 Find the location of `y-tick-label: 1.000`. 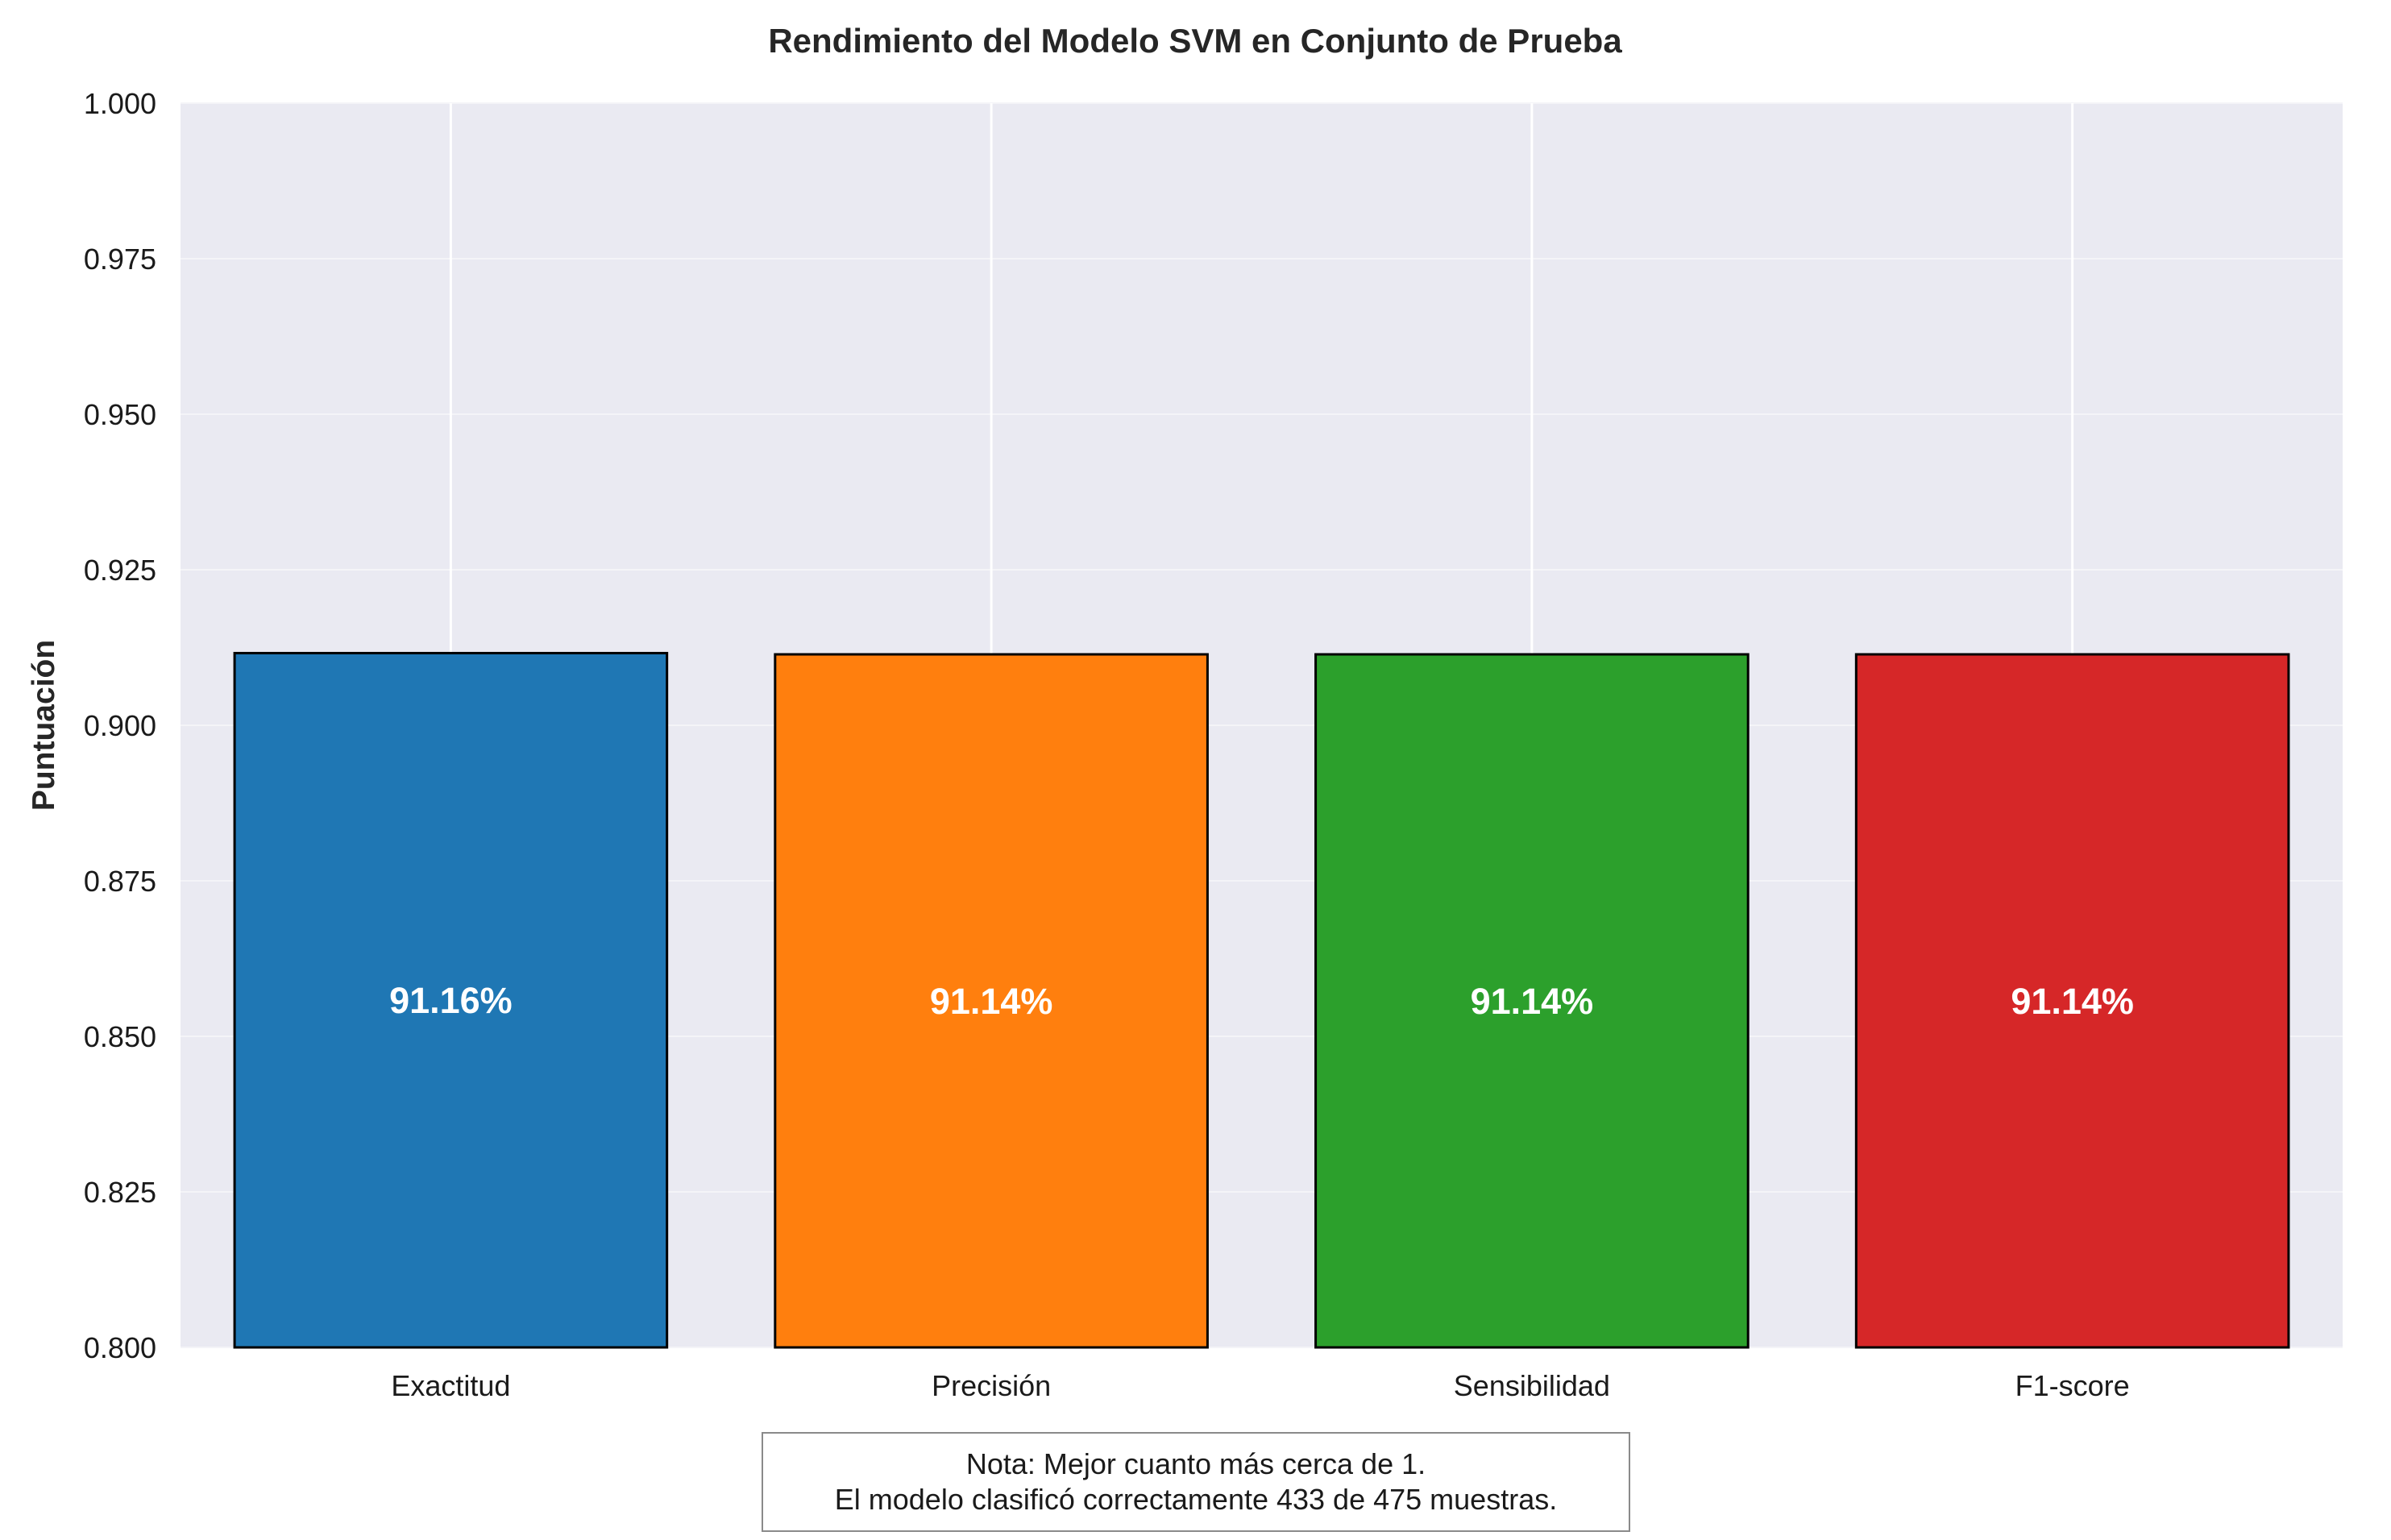

y-tick-label: 1.000 is located at coordinates (120, 103).